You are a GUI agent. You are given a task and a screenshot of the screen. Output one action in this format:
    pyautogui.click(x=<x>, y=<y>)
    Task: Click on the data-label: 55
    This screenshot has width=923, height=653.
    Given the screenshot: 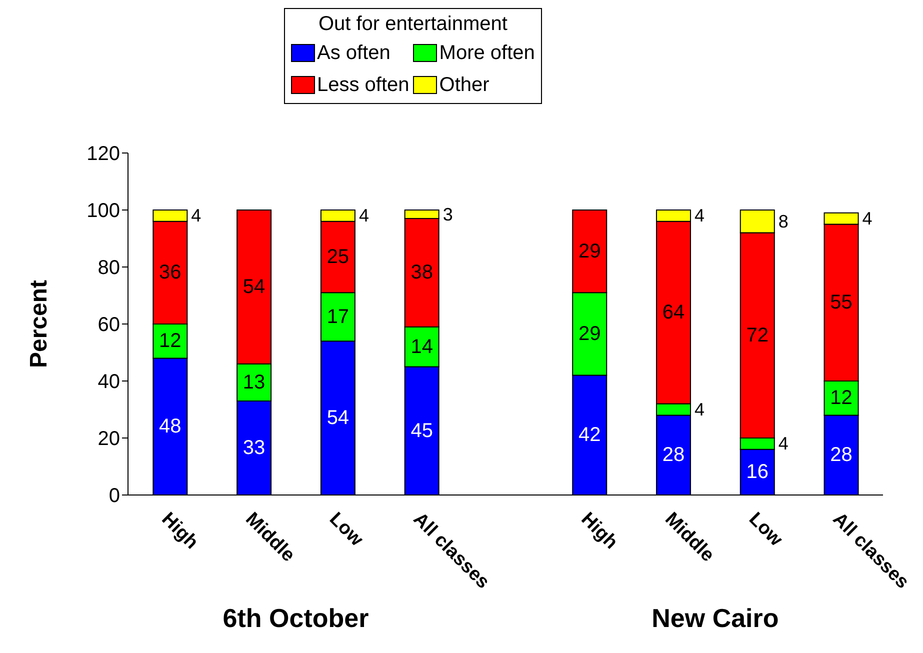 What is the action you would take?
    pyautogui.click(x=841, y=303)
    